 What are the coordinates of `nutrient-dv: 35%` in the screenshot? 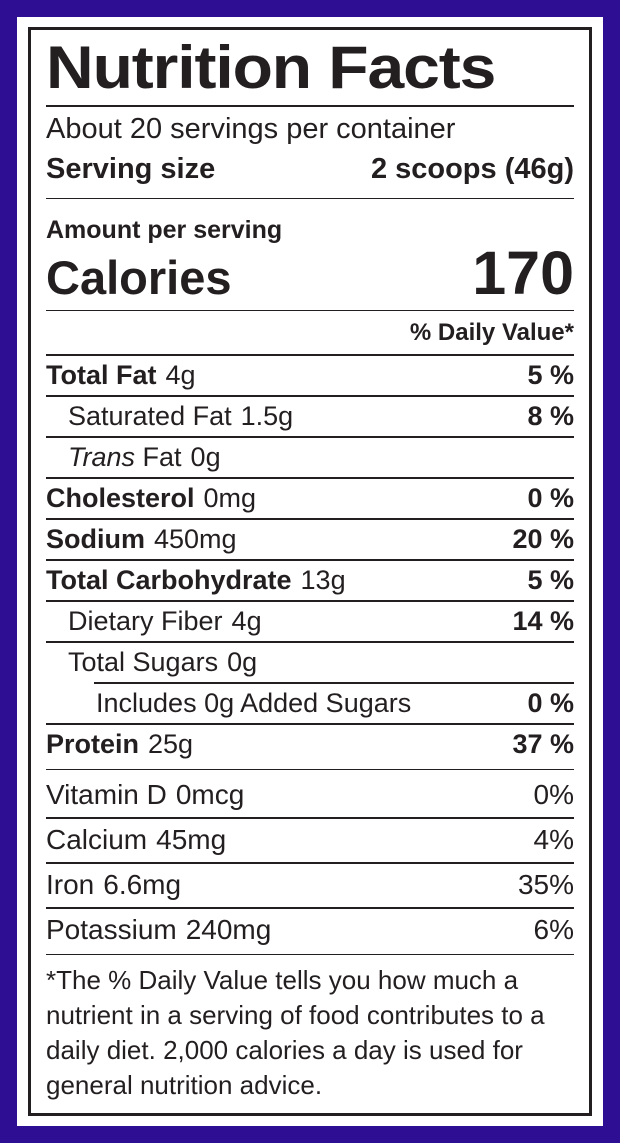 It's located at (545, 885).